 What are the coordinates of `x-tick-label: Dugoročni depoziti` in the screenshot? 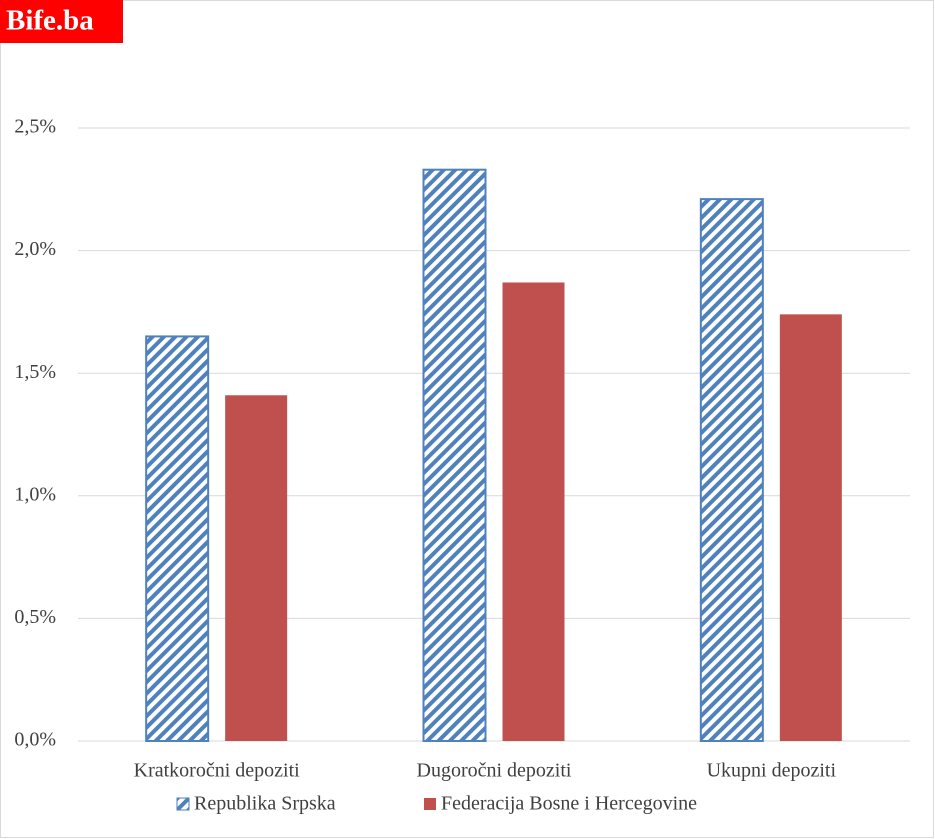 It's located at (494, 771).